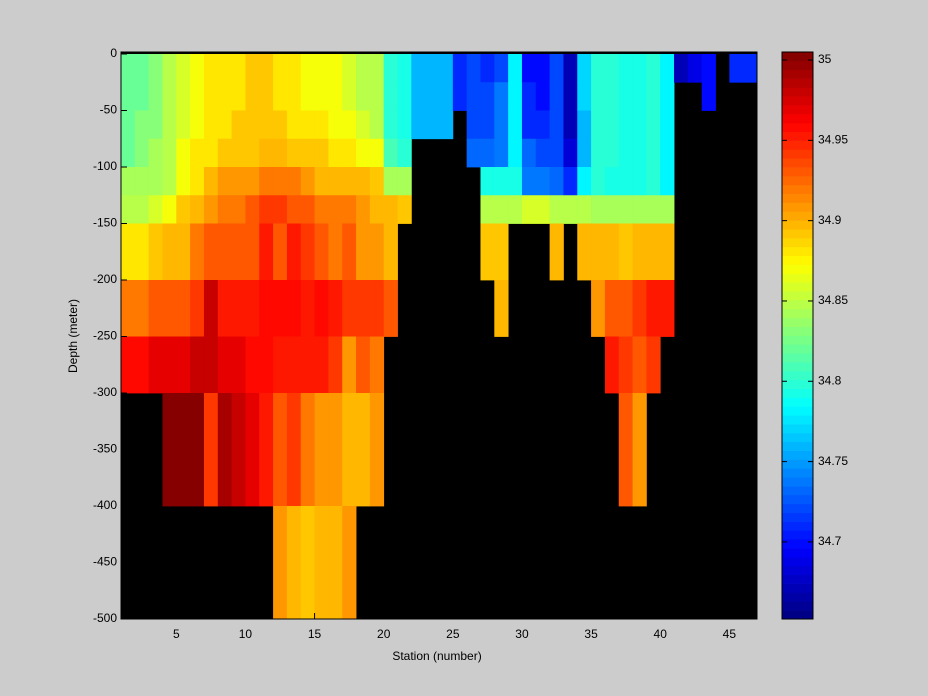 This screenshot has width=928, height=696. What do you see at coordinates (105, 223) in the screenshot?
I see `y-tick-label: -150` at bounding box center [105, 223].